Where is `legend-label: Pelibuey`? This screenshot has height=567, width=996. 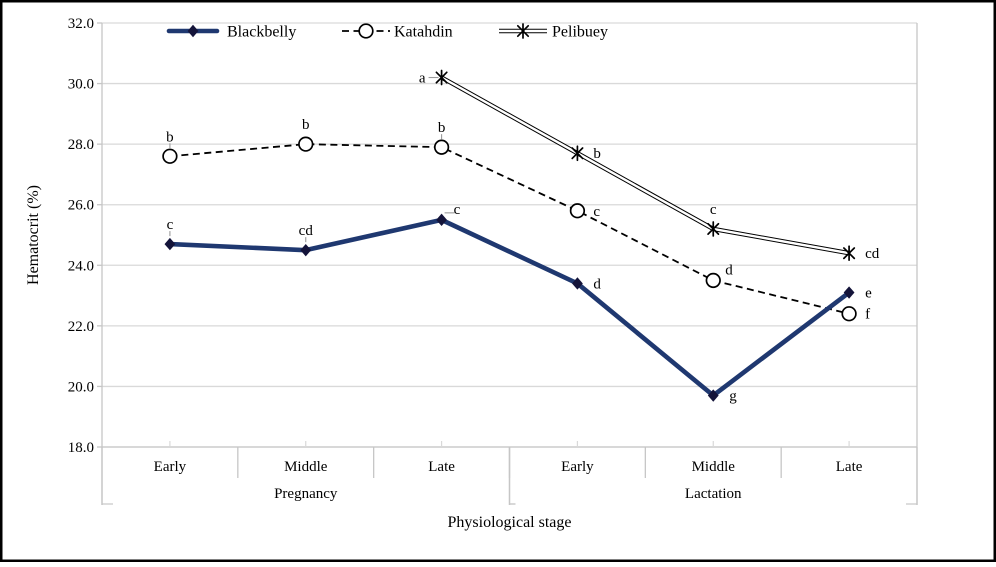 legend-label: Pelibuey is located at coordinates (580, 32).